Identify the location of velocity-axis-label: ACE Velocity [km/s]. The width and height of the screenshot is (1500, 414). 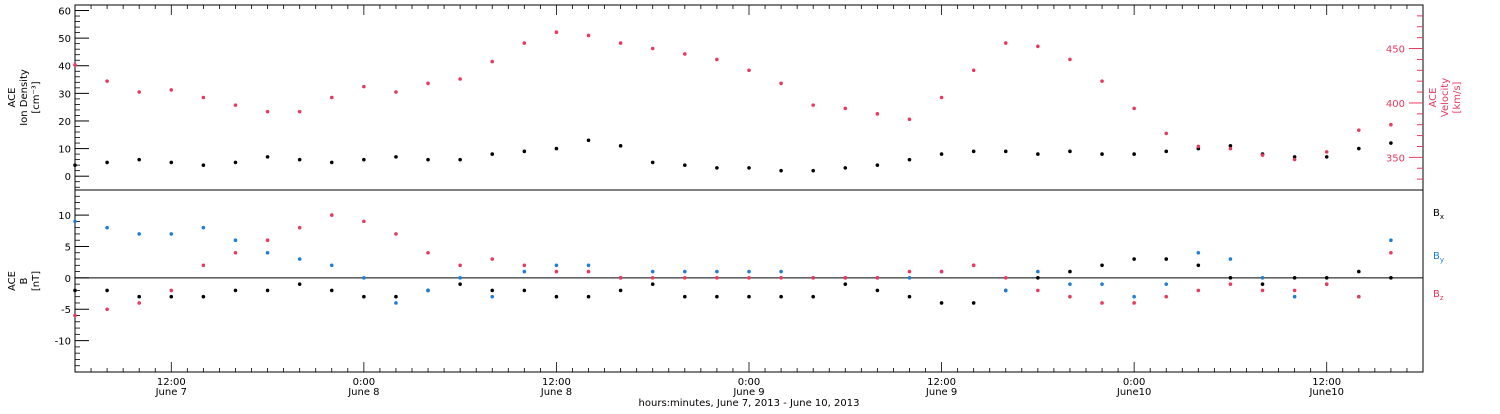
(1445, 97).